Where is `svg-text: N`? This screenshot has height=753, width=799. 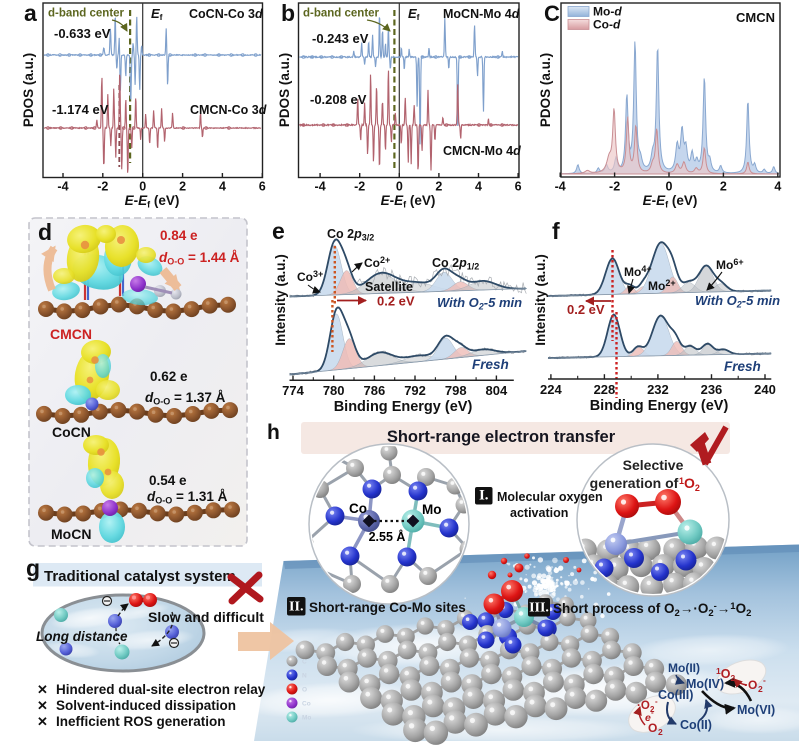 svg-text: N is located at coordinates (304, 676).